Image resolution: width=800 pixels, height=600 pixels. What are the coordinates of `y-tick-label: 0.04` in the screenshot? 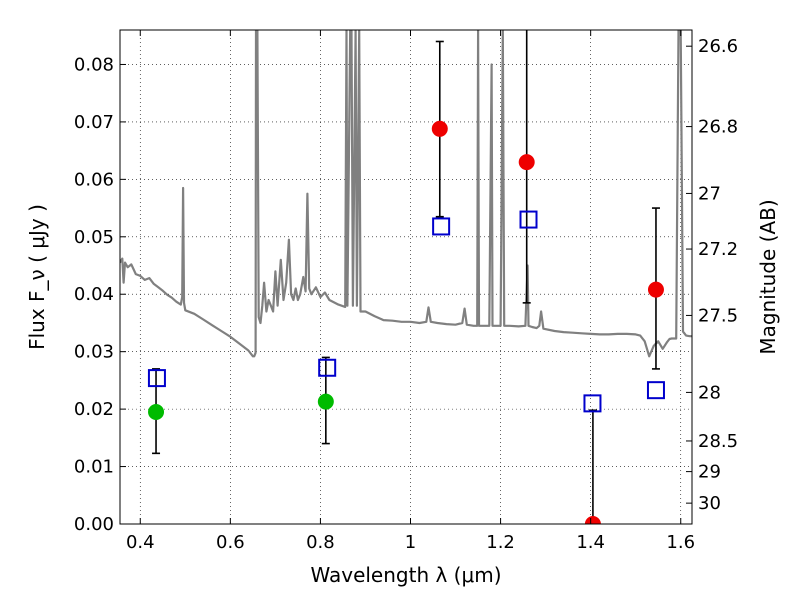 It's located at (94, 294).